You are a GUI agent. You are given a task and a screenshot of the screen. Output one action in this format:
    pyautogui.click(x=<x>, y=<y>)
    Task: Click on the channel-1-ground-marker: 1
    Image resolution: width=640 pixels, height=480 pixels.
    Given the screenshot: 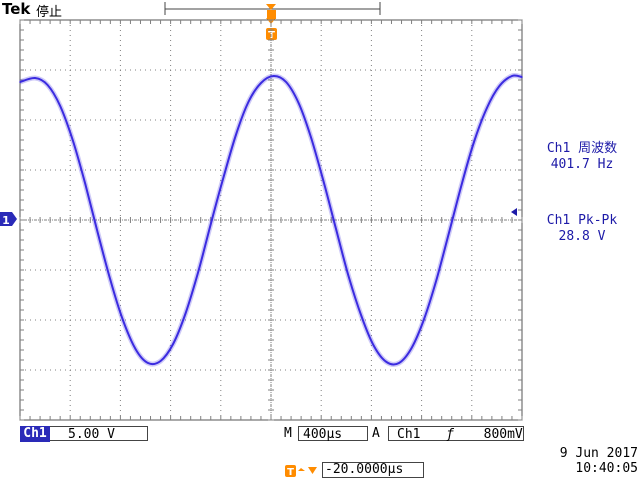 What is the action you would take?
    pyautogui.click(x=8, y=219)
    